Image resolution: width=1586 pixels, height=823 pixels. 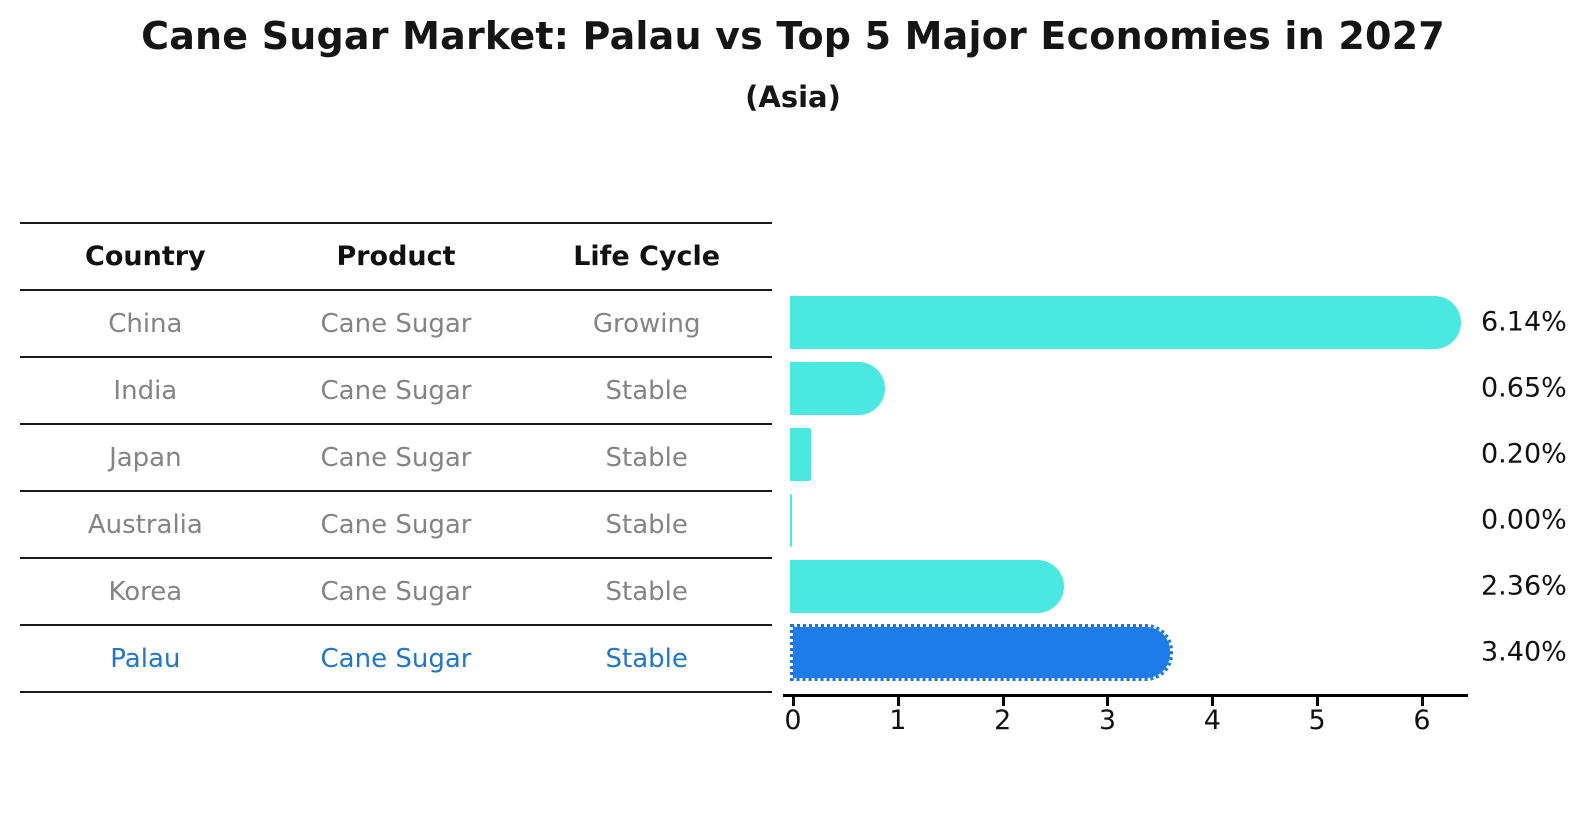 I want to click on column-header-product: Product, so click(x=396, y=256).